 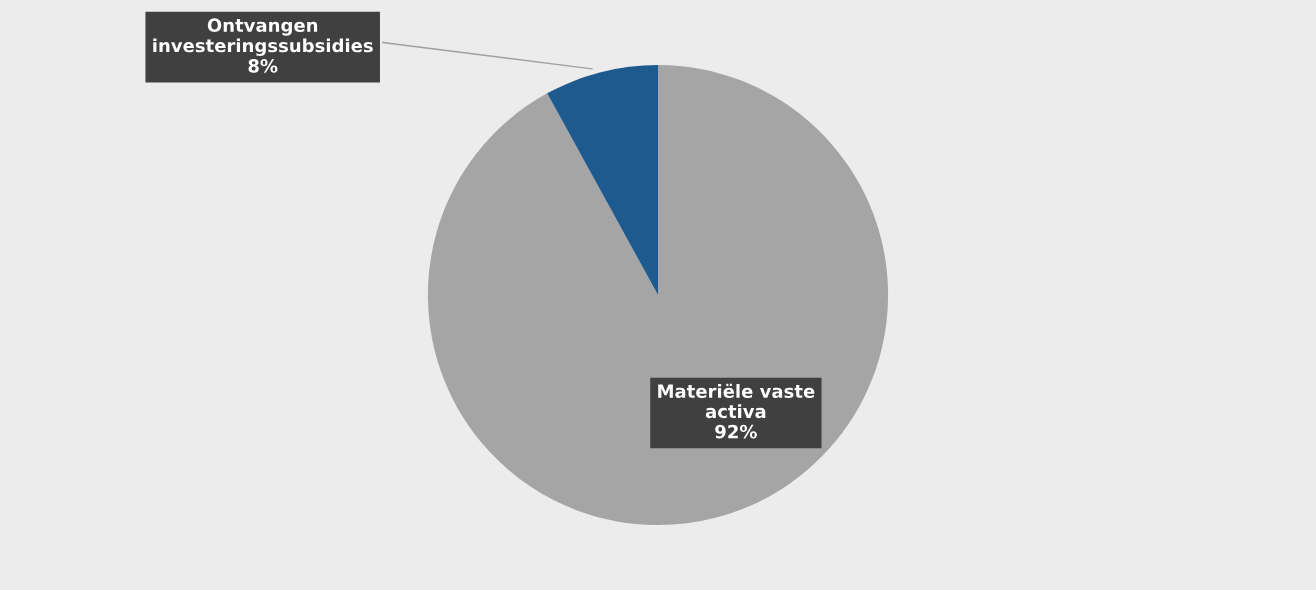 I want to click on slice-label: Ontvangen investeringssubsidies, so click(x=263, y=37).